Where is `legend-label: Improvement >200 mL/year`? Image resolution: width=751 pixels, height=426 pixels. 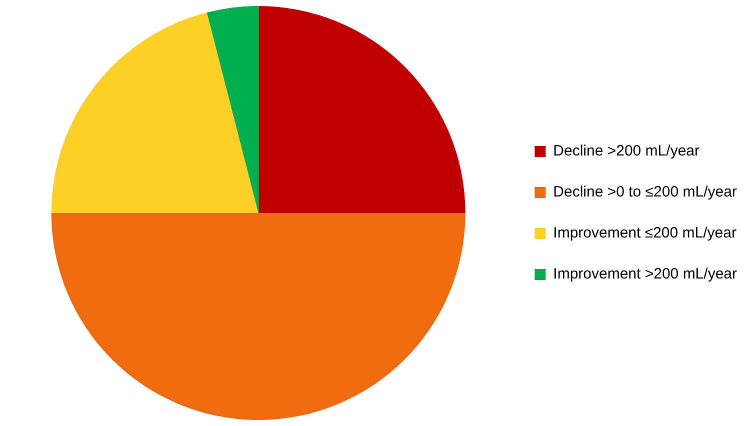
legend-label: Improvement >200 mL/year is located at coordinates (645, 274).